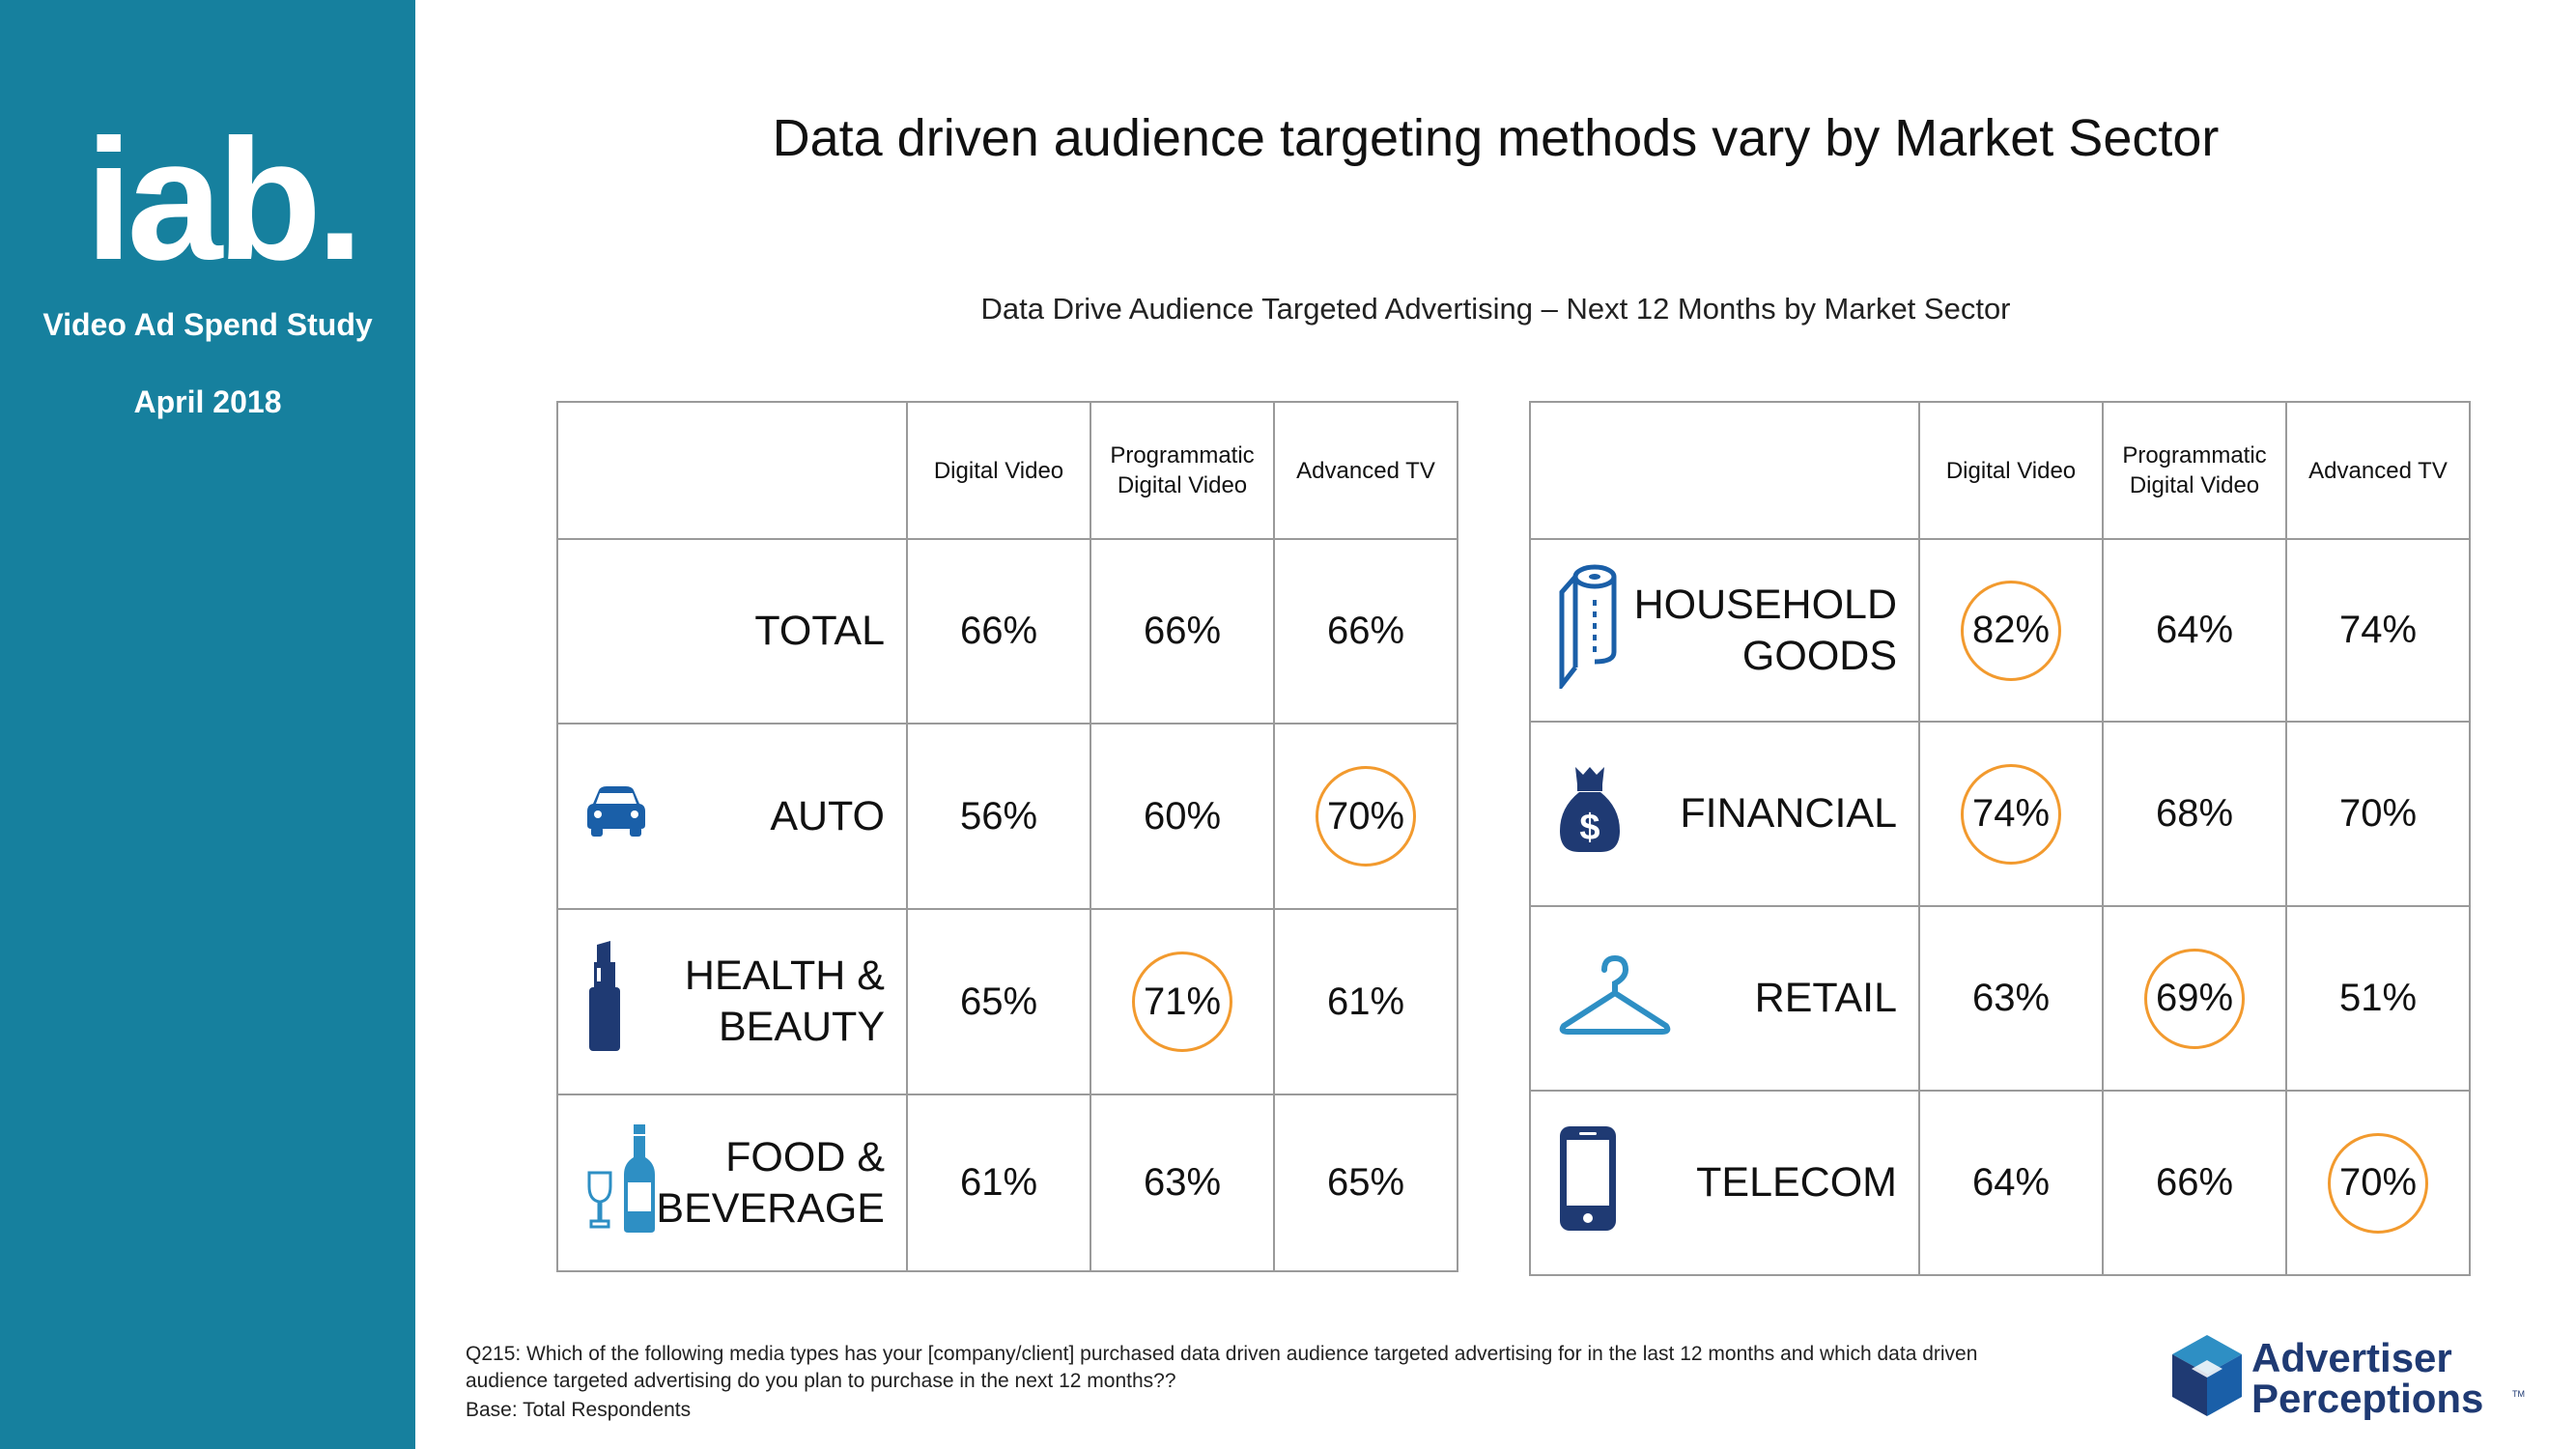 The image size is (2576, 1449). I want to click on advertiser-perceptions-logo: Advertiser Perceptions TM, so click(2348, 1377).